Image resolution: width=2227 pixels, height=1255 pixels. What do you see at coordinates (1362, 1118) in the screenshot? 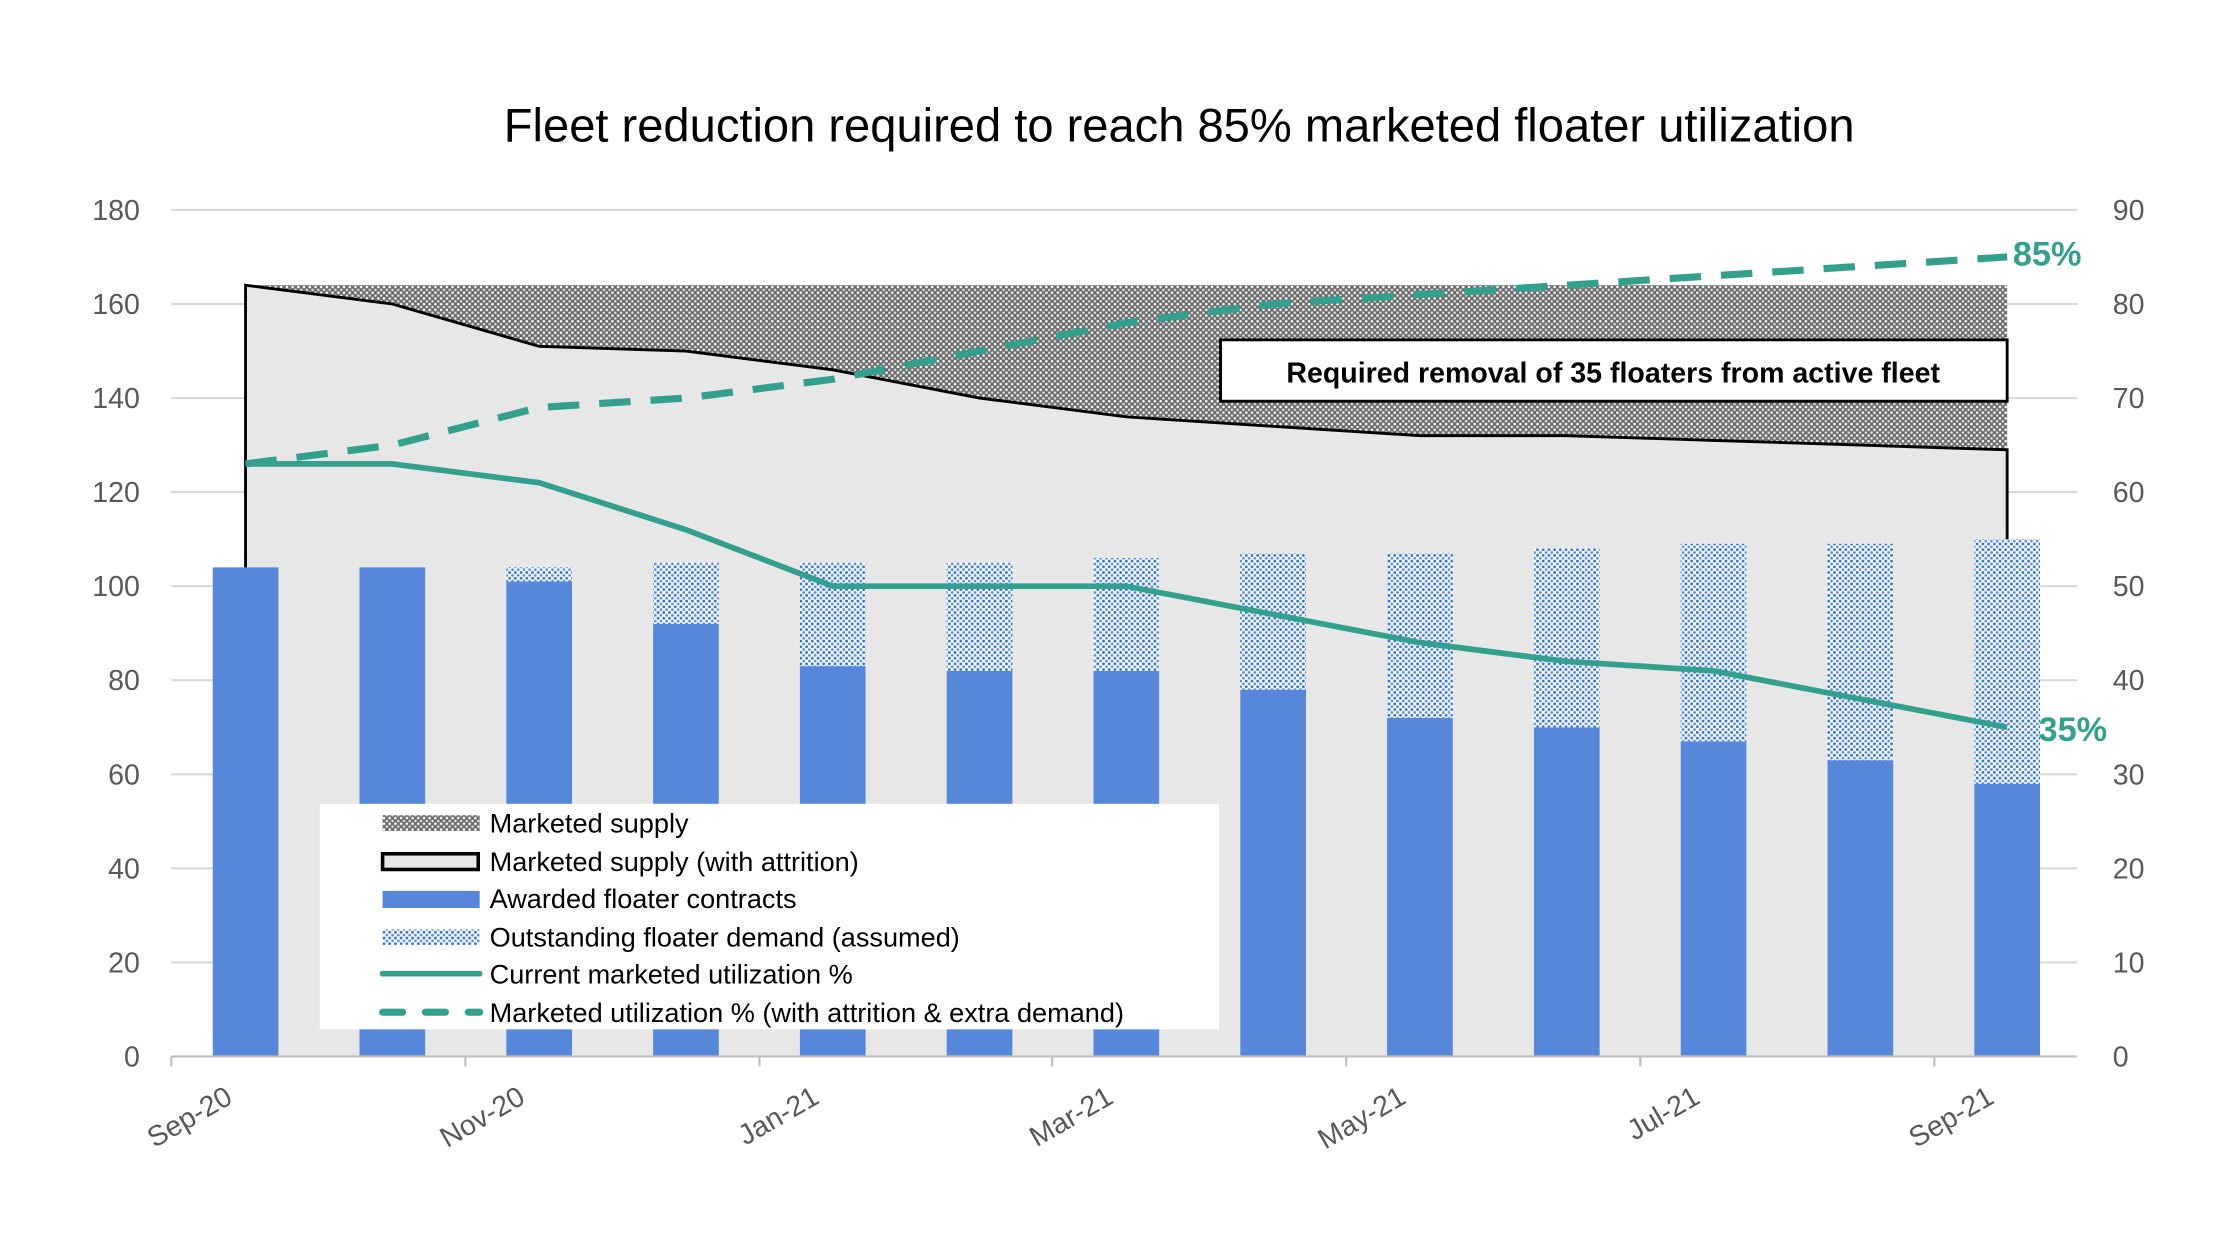
I see `x-tick-label: May-21` at bounding box center [1362, 1118].